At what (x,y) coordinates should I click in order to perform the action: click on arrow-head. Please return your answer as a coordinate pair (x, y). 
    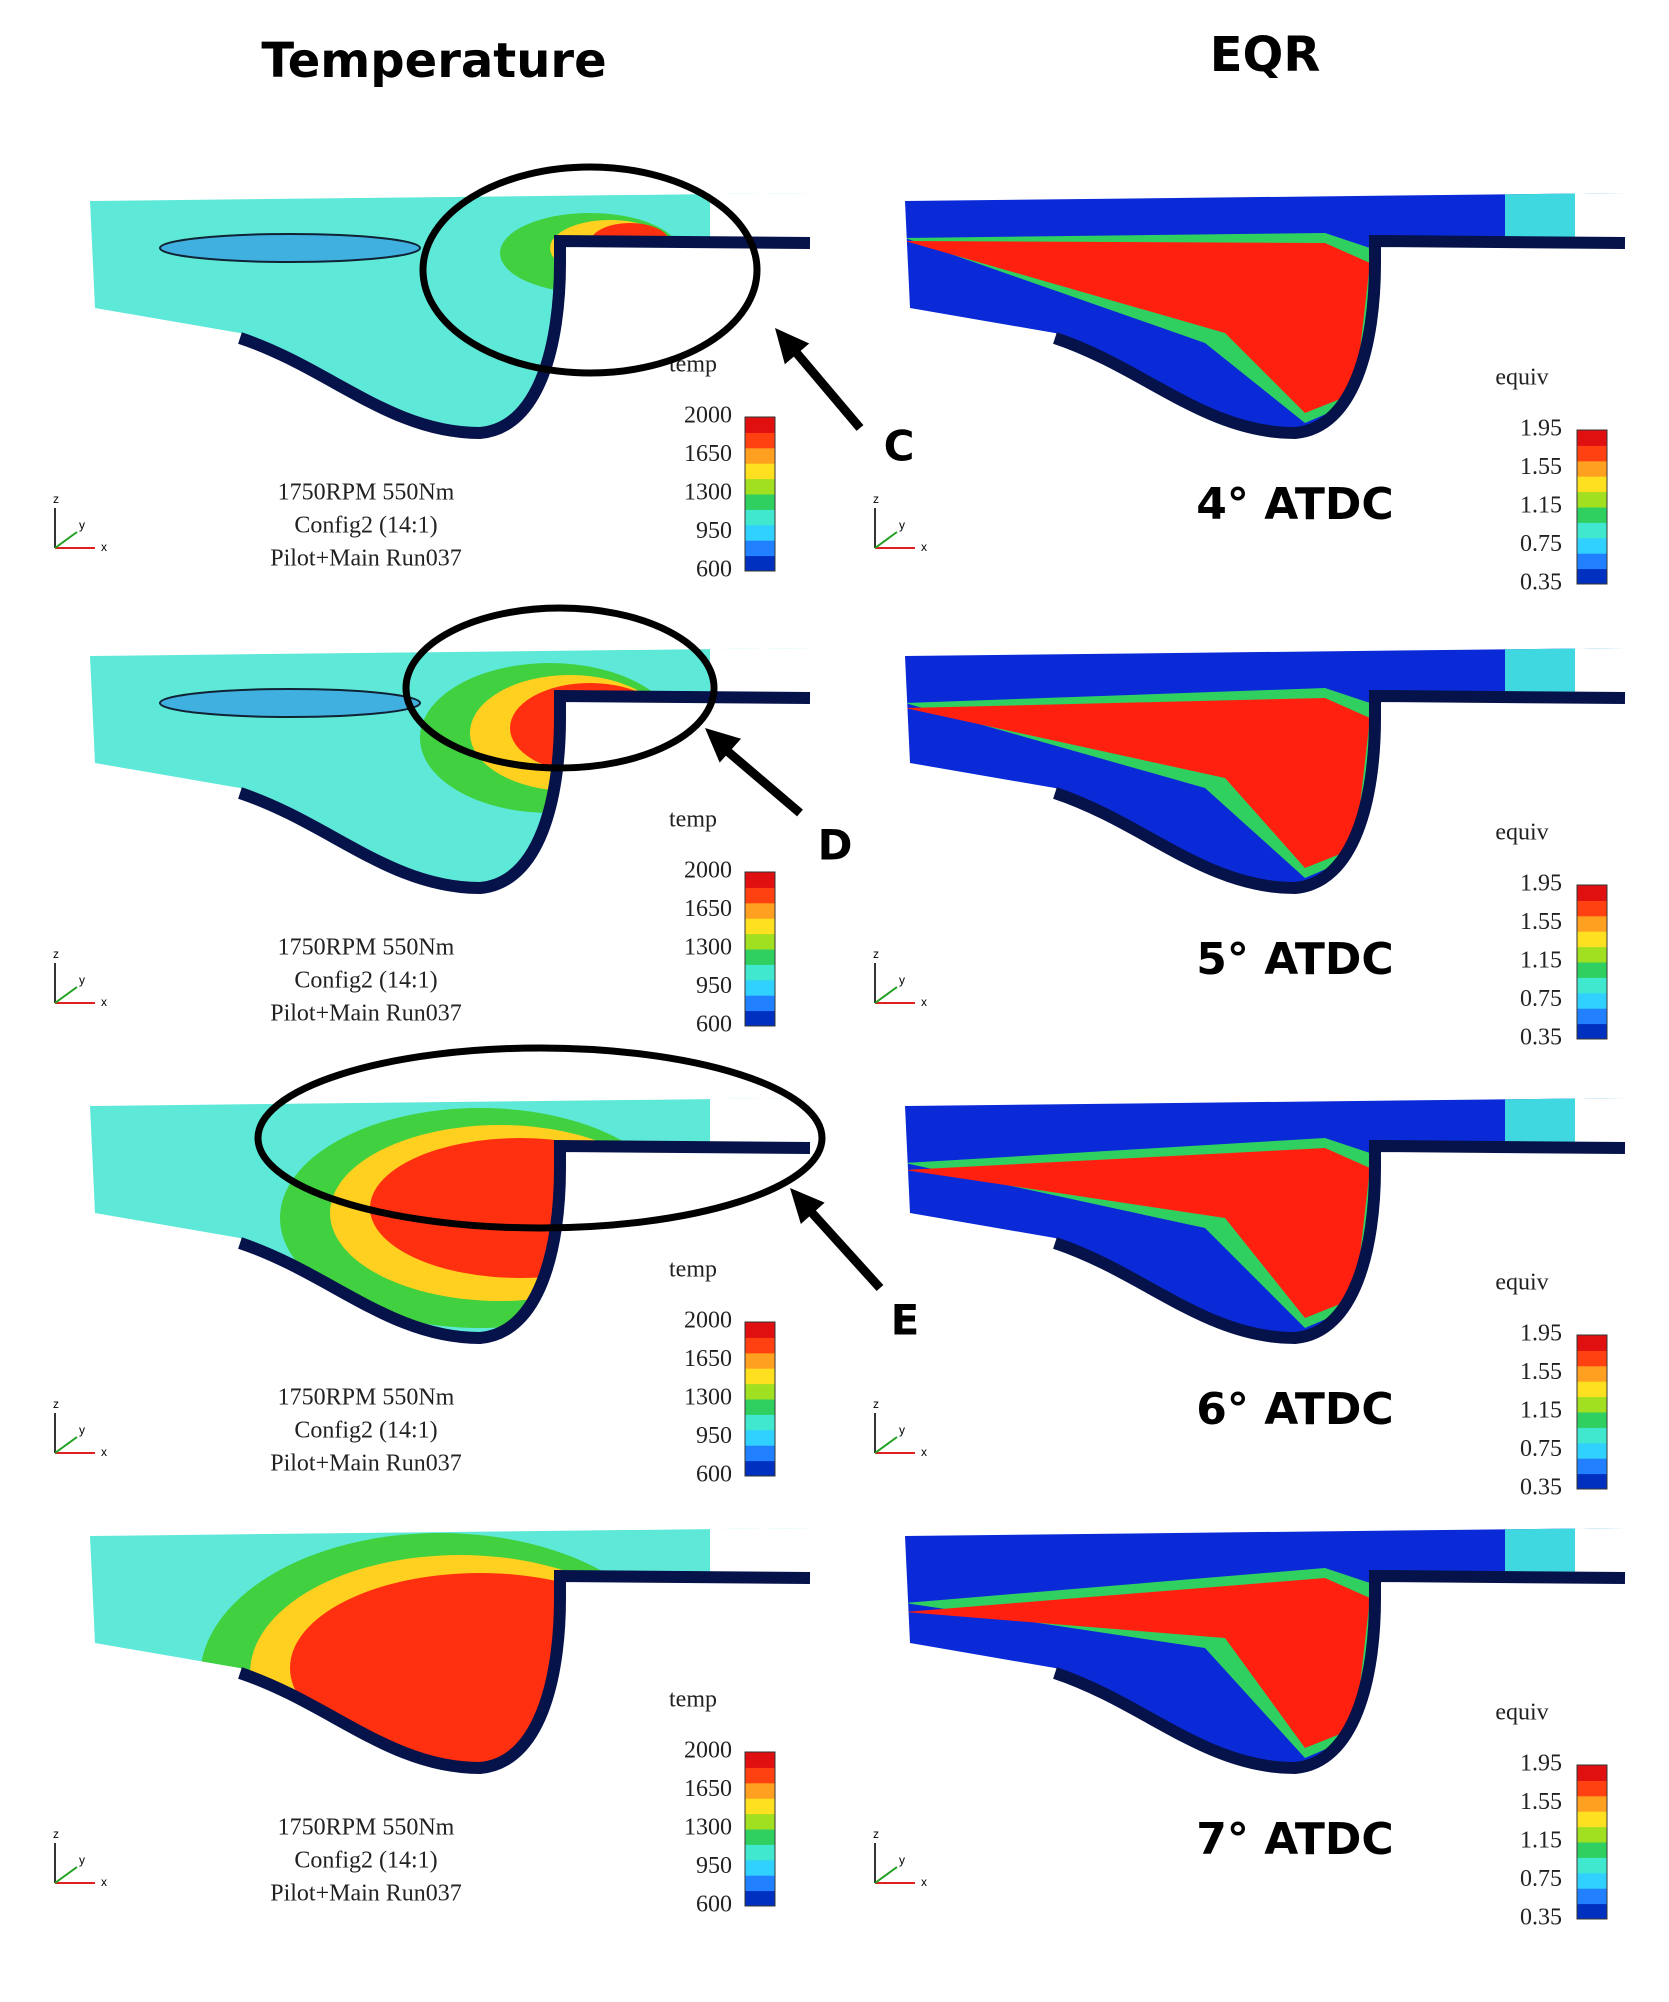
    Looking at the image, I should click on (723, 745).